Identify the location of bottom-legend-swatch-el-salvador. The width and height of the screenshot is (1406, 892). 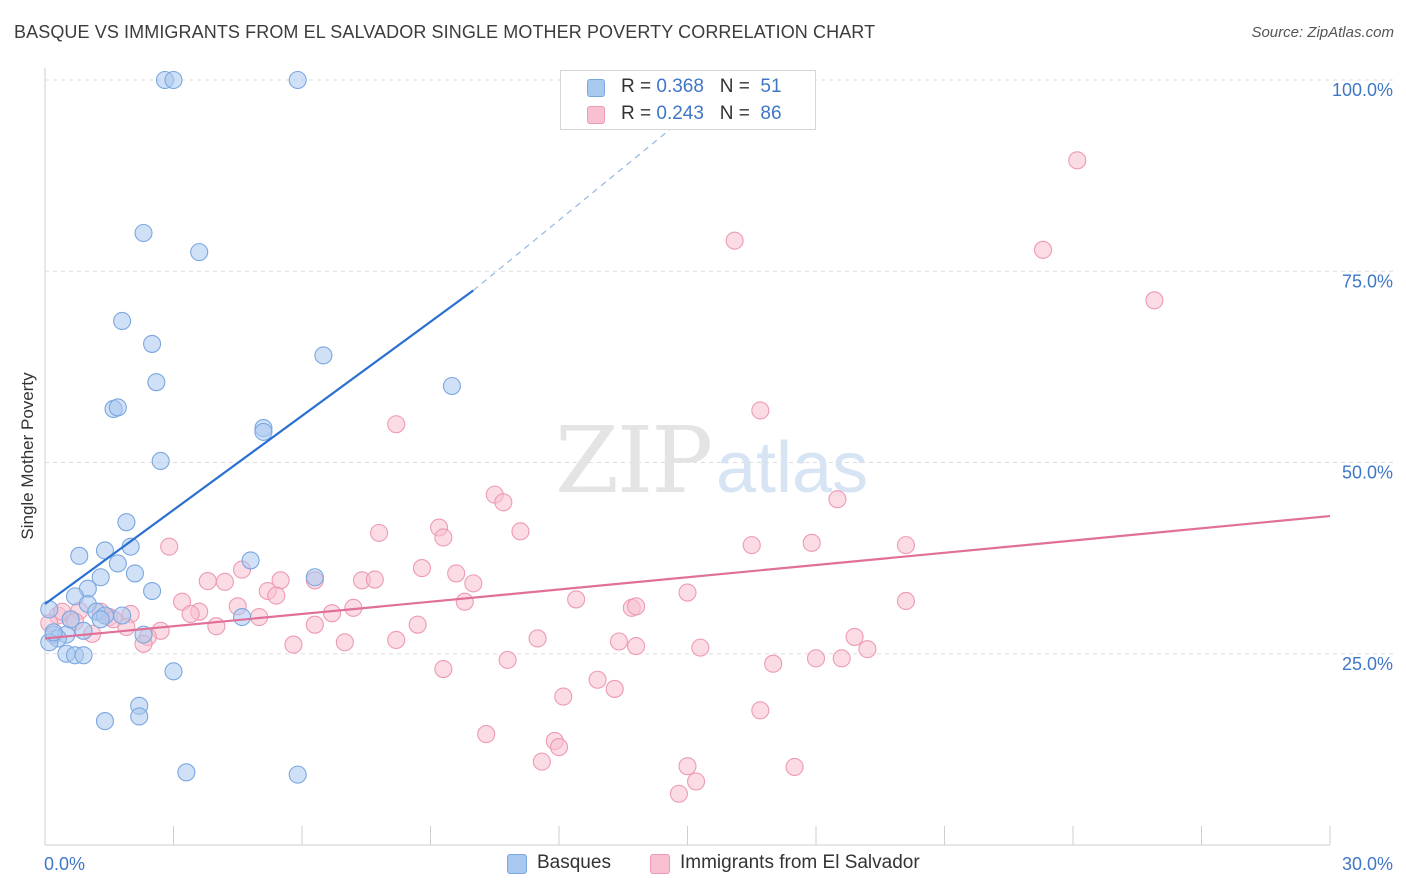
(660, 864).